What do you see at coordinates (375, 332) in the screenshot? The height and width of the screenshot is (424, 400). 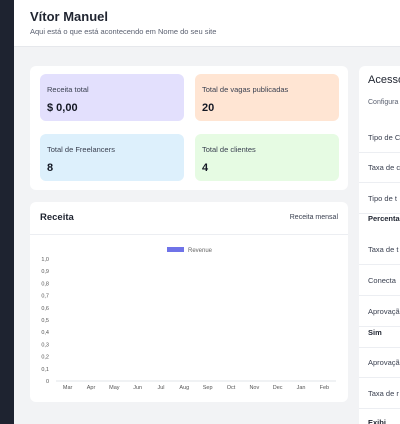 I see `access-row-label: Sim` at bounding box center [375, 332].